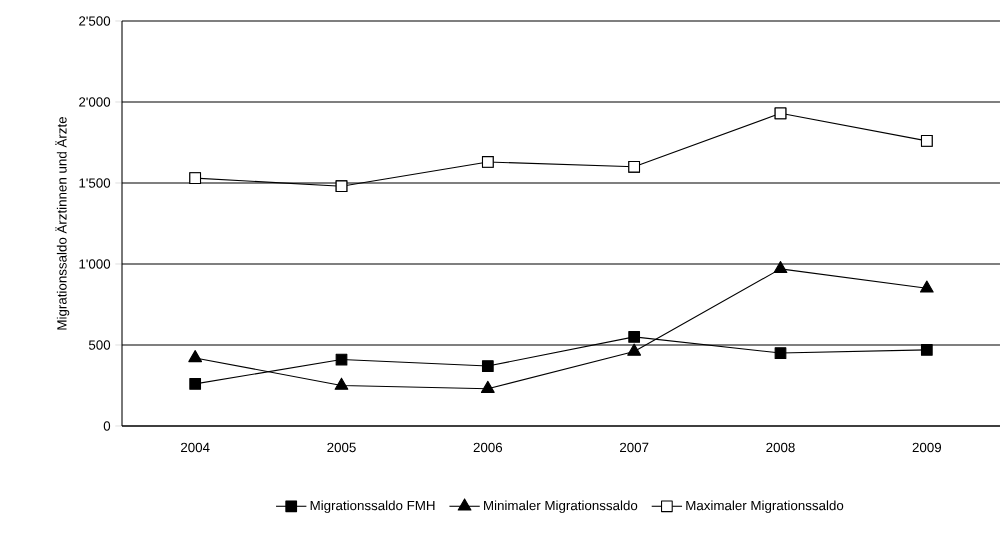 The width and height of the screenshot is (1003, 534). Describe the element at coordinates (95, 183) in the screenshot. I see `y-tick-label: 1'500` at that location.